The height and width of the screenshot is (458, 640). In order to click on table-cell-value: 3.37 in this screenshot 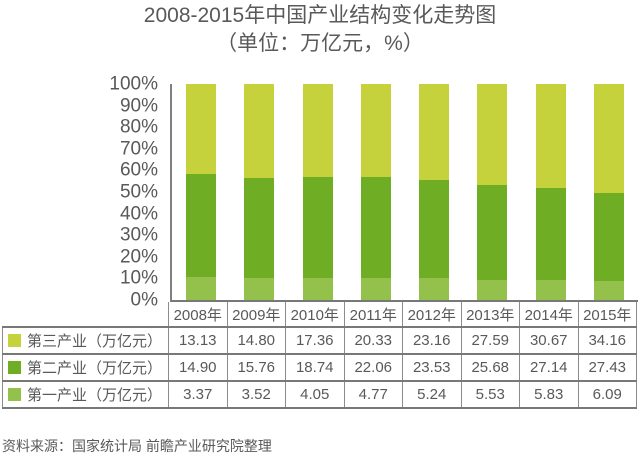, I will do `click(198, 394)`.